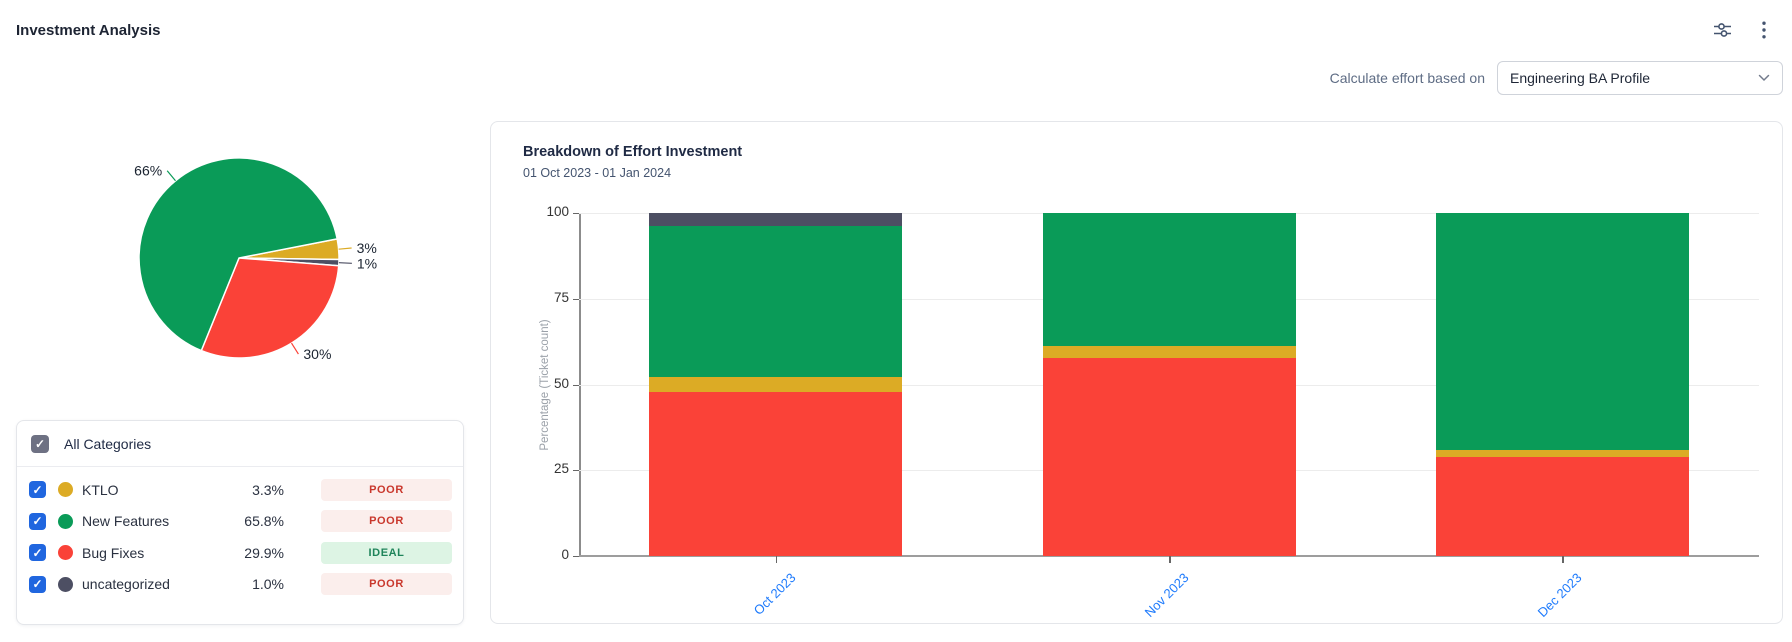  I want to click on investment-pie-chart: 3%1% 30% 66%, so click(255, 259).